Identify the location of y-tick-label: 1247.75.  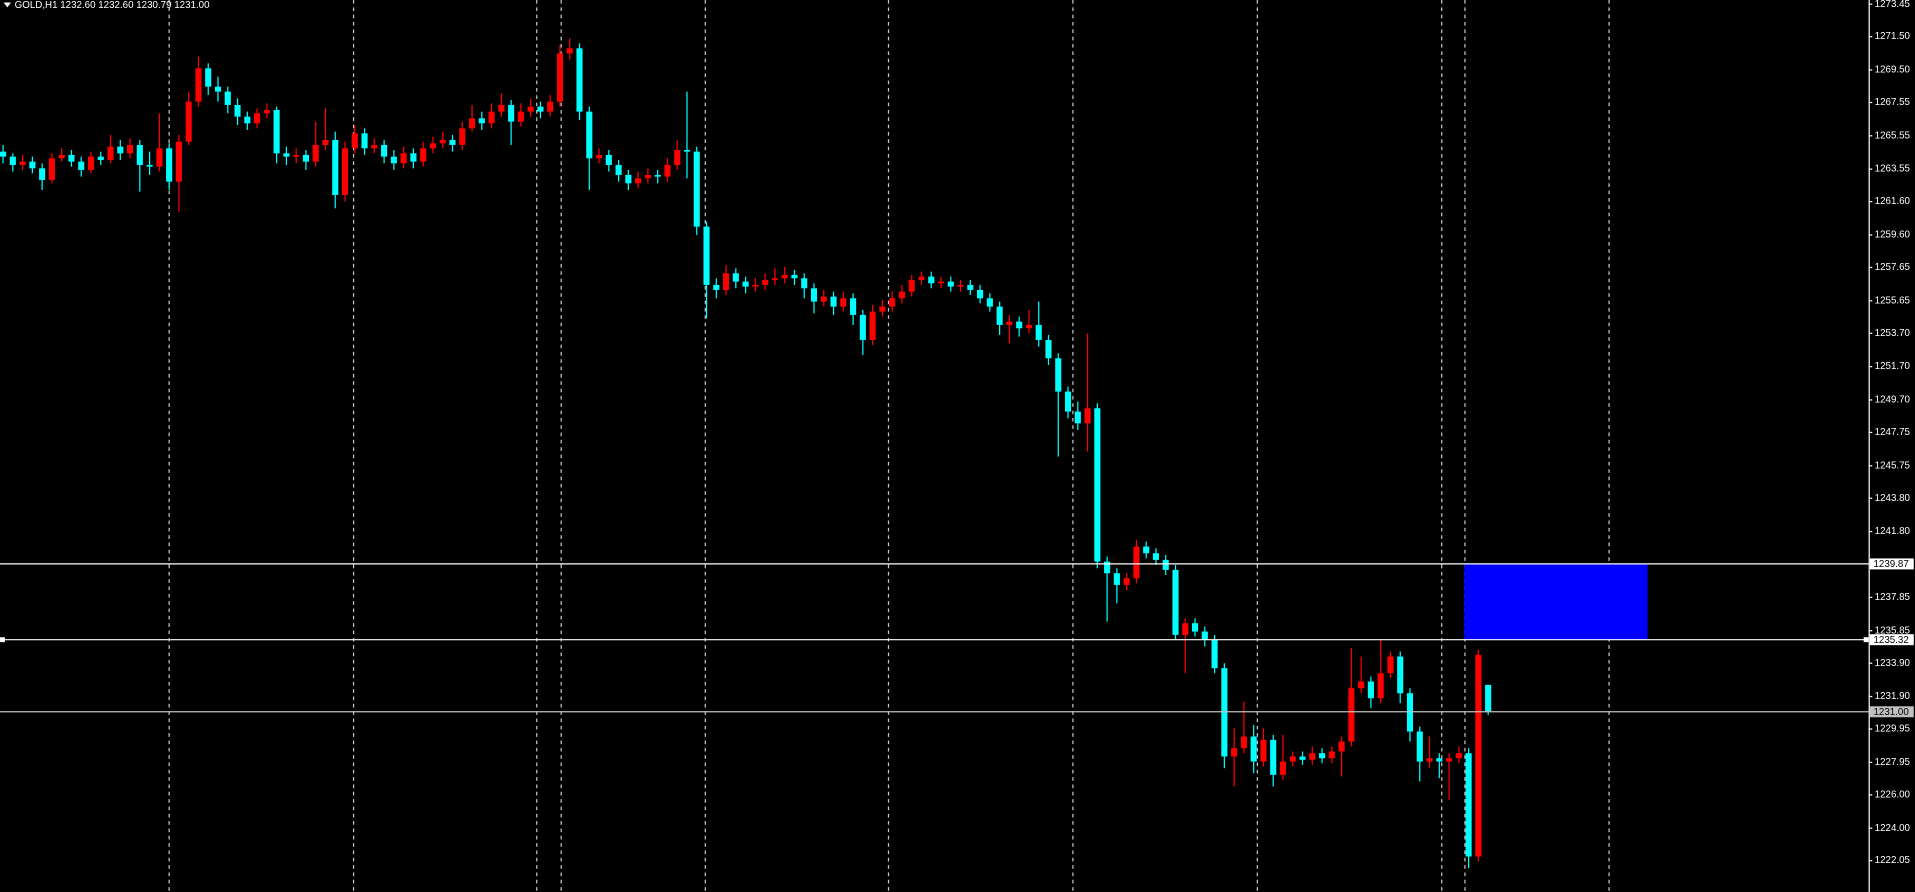
(1893, 432).